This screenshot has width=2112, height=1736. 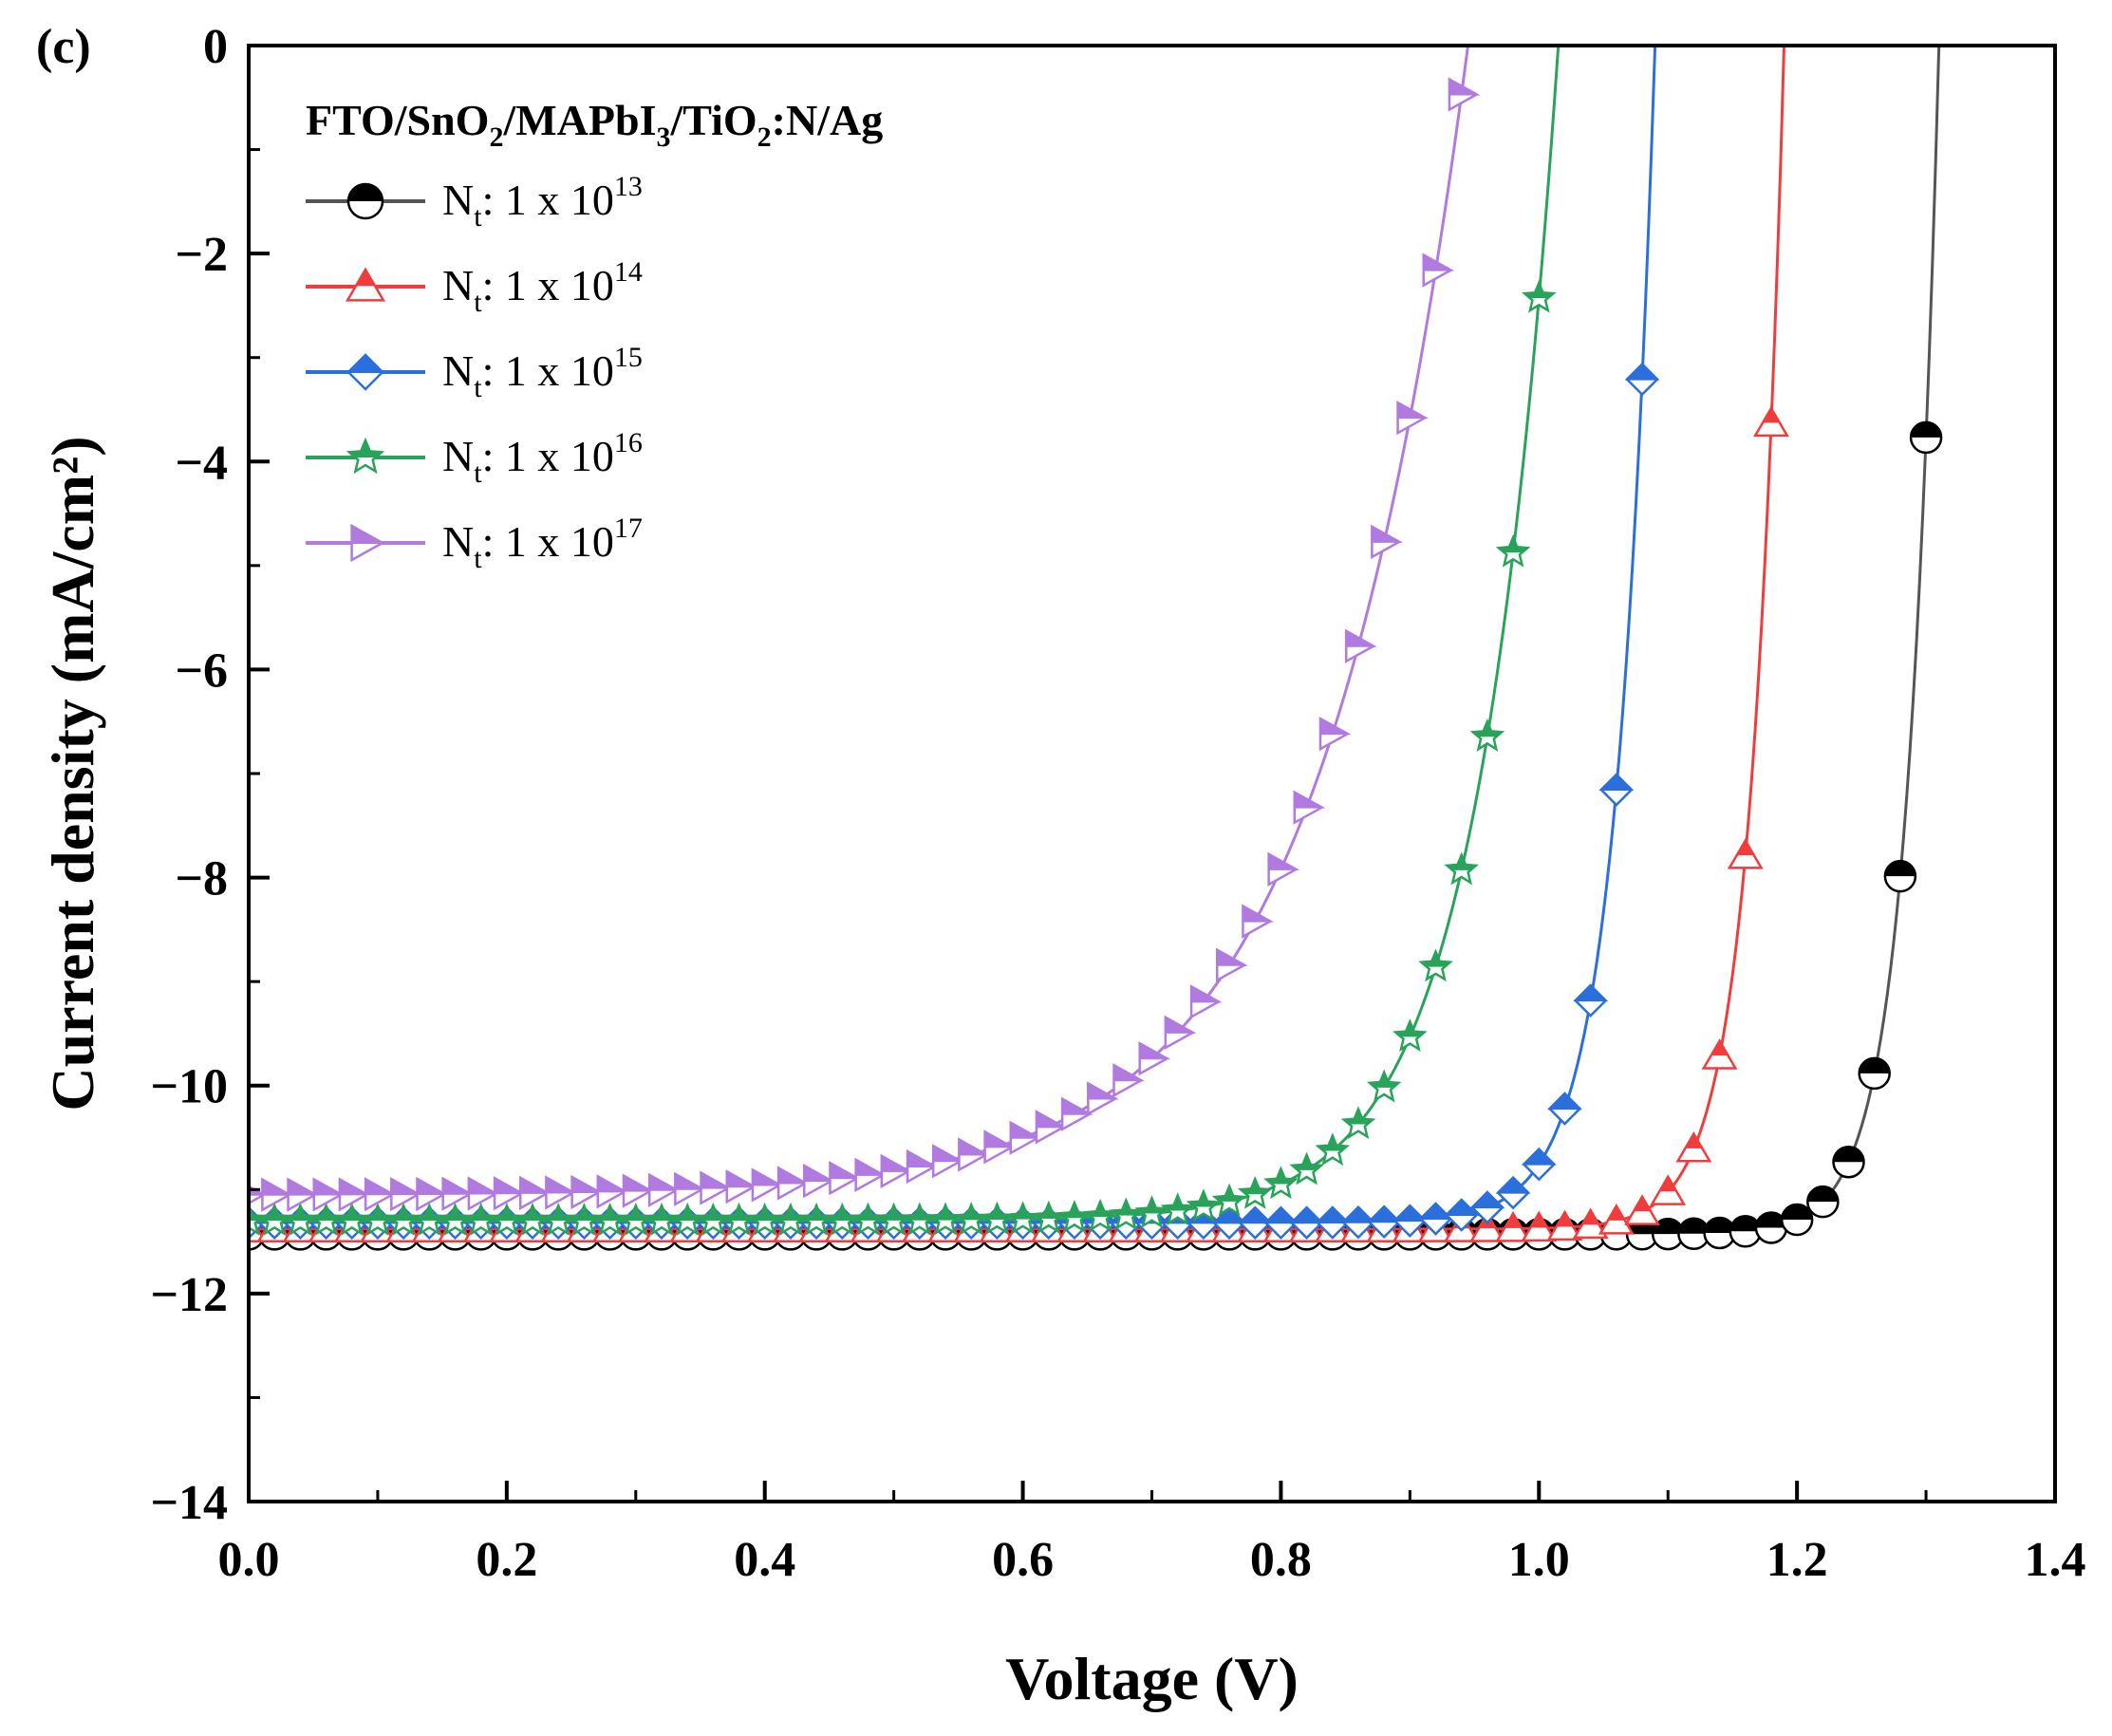 I want to click on legend-item-2: Nt: 1 x 1015, so click(x=474, y=373).